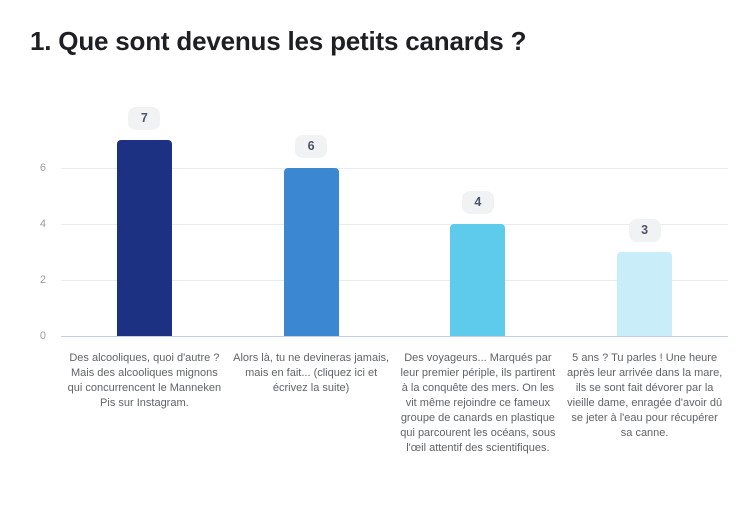 The height and width of the screenshot is (515, 747). What do you see at coordinates (311, 146) in the screenshot?
I see `value-badge: 6` at bounding box center [311, 146].